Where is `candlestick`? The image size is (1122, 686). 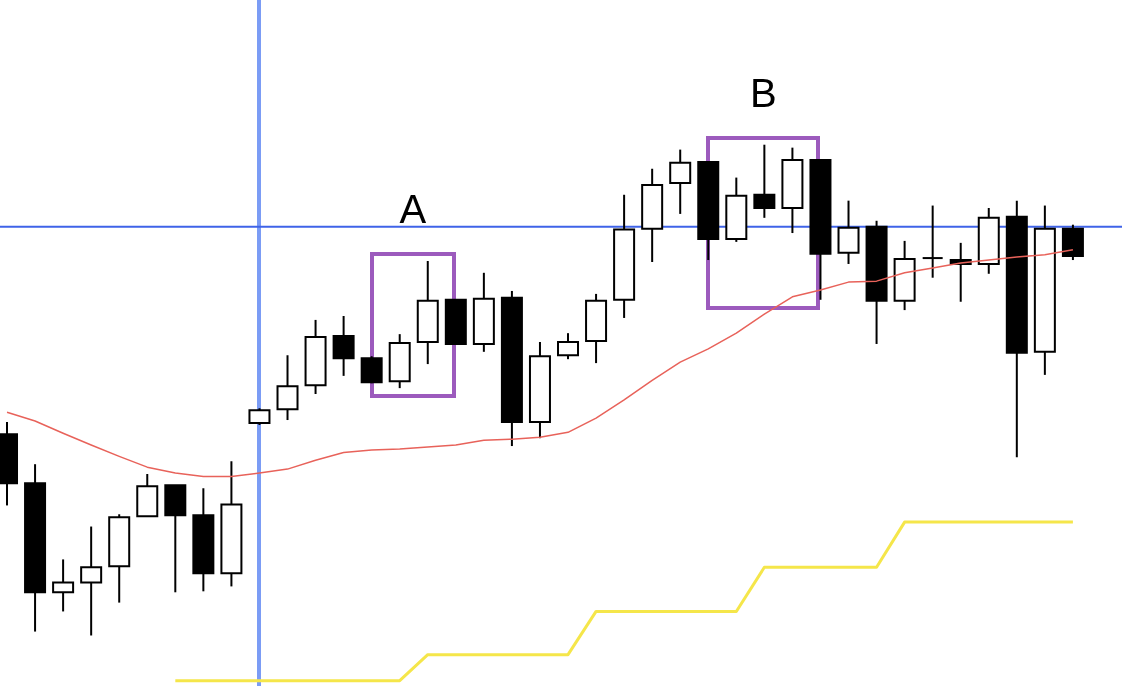 candlestick is located at coordinates (932, 241).